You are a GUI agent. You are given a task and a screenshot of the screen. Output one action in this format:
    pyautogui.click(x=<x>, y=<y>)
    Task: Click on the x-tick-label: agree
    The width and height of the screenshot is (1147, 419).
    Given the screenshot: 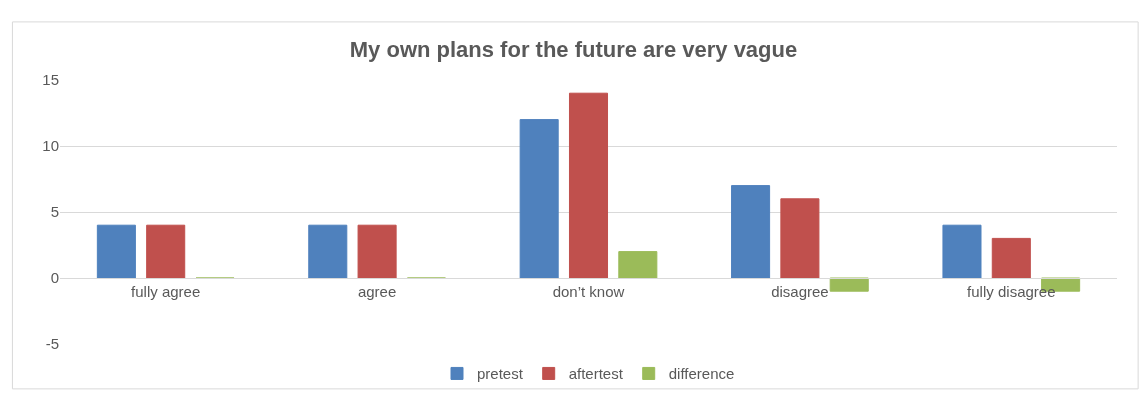 What is the action you would take?
    pyautogui.click(x=377, y=291)
    